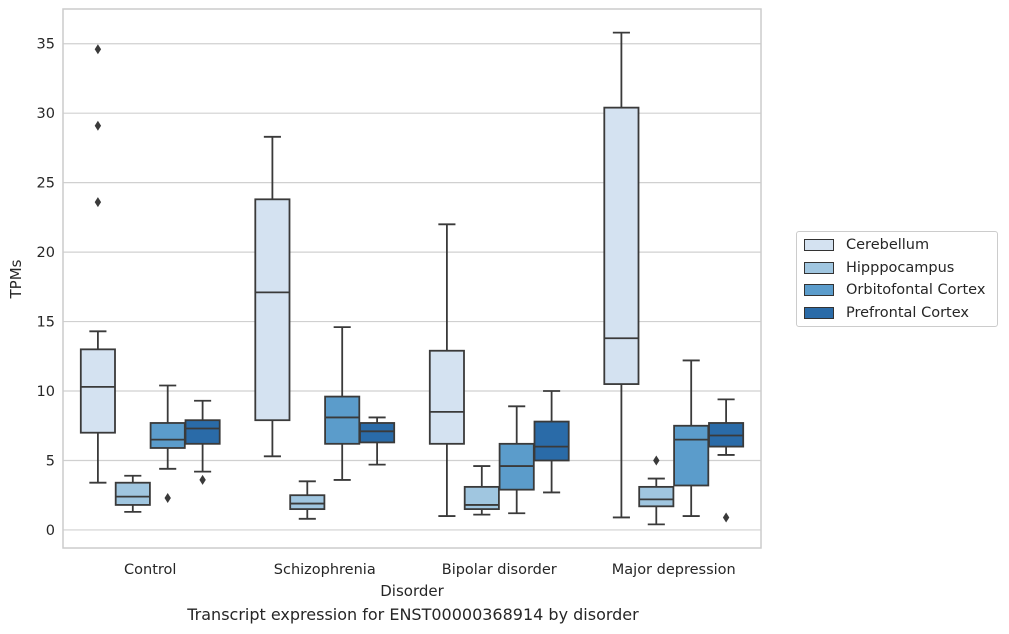 The image size is (1009, 634). I want to click on y-tick-label: 25, so click(46, 184).